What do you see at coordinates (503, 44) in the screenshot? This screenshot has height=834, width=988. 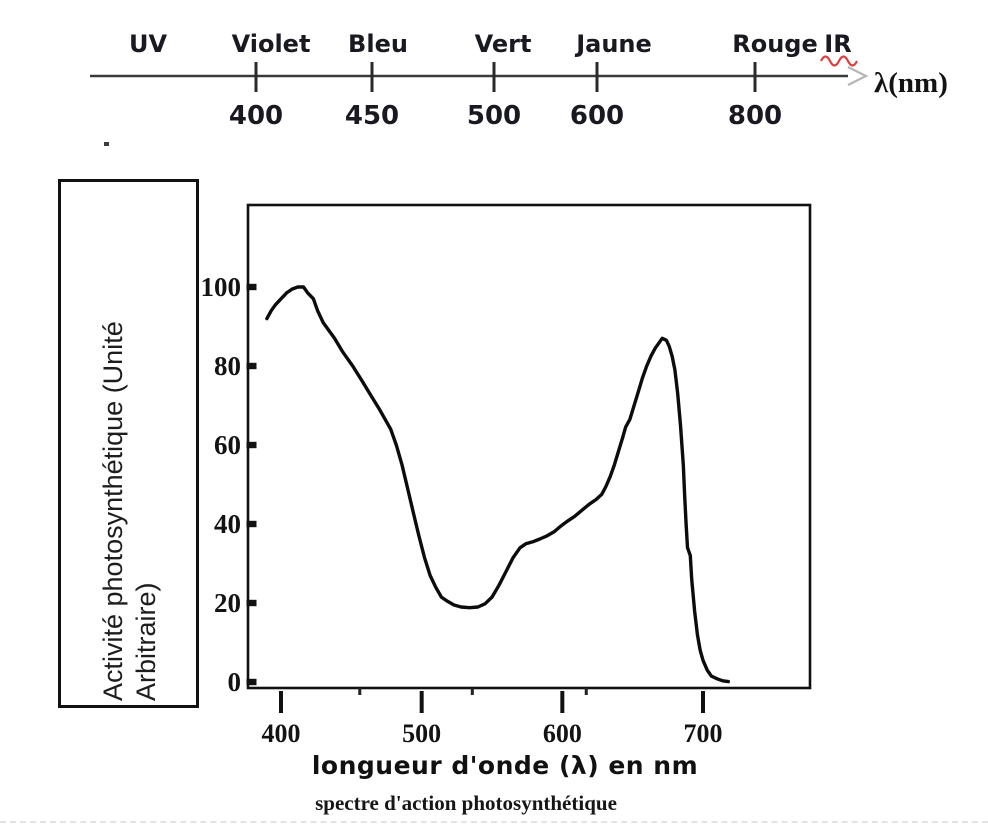 I see `band-label-vert: Vert` at bounding box center [503, 44].